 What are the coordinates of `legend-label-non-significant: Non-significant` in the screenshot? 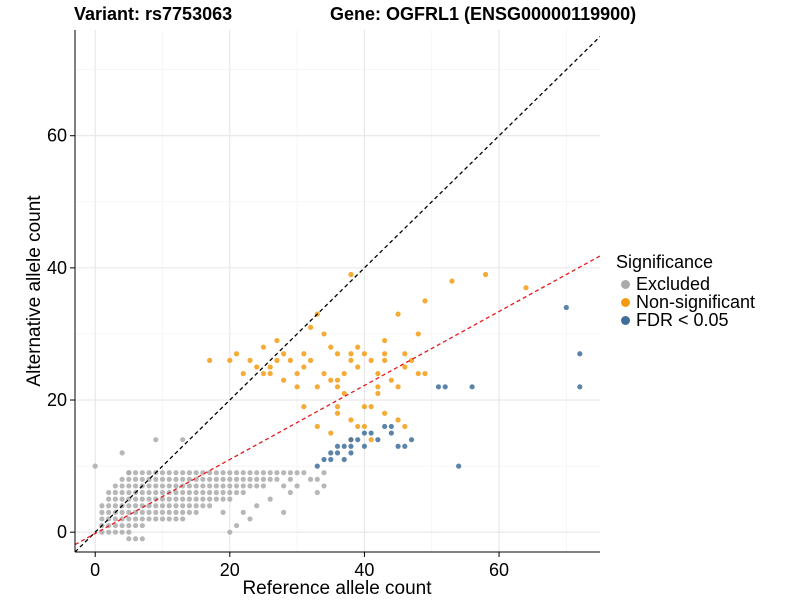 It's located at (696, 302).